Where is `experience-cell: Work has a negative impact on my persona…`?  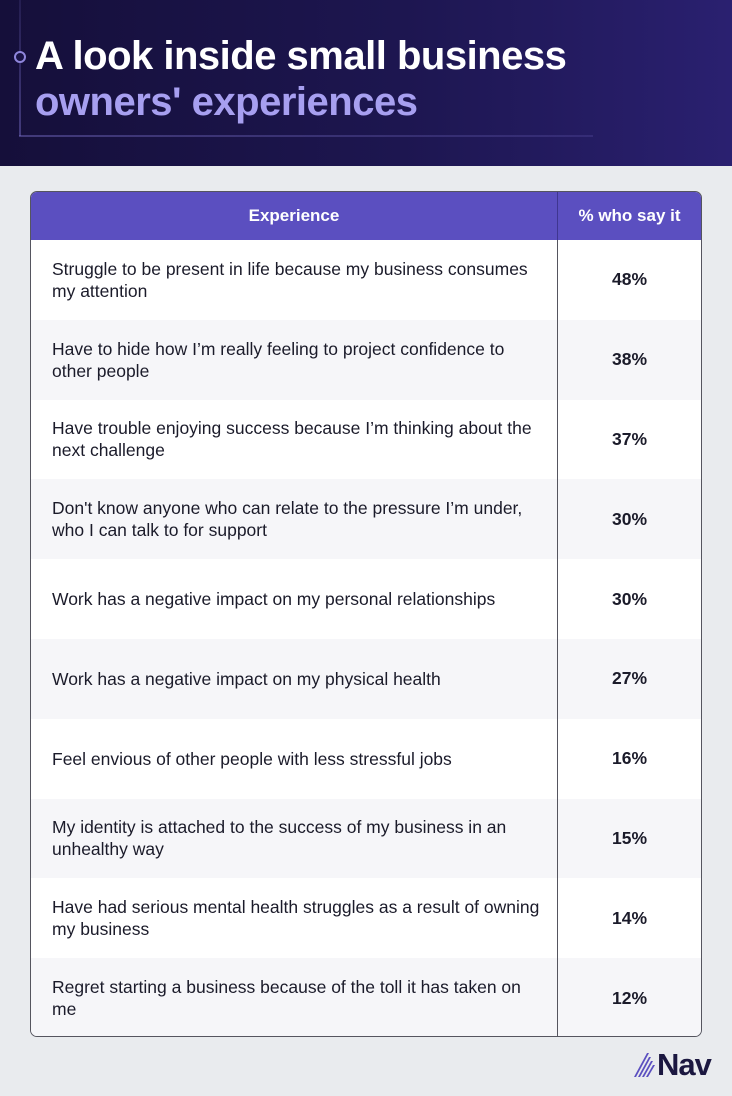 experience-cell: Work has a negative impact on my persona… is located at coordinates (294, 599).